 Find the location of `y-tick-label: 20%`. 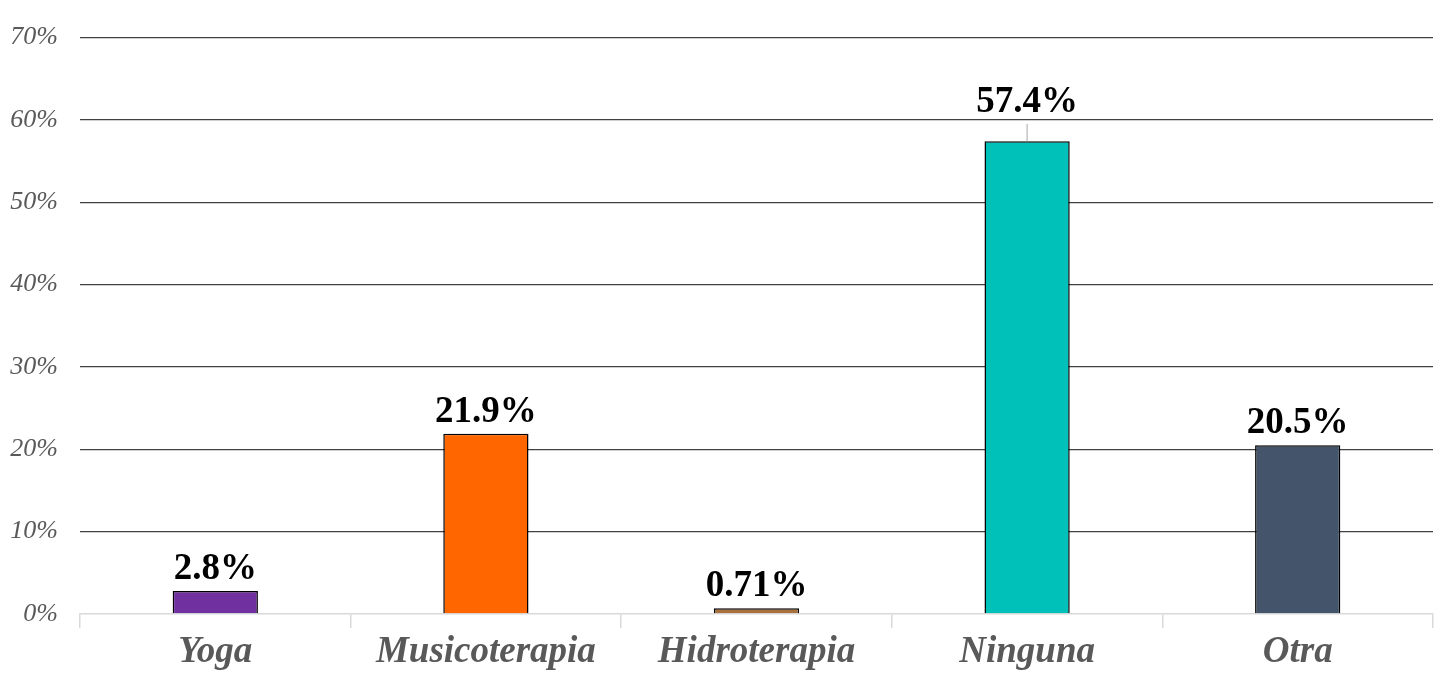

y-tick-label: 20% is located at coordinates (34, 448).